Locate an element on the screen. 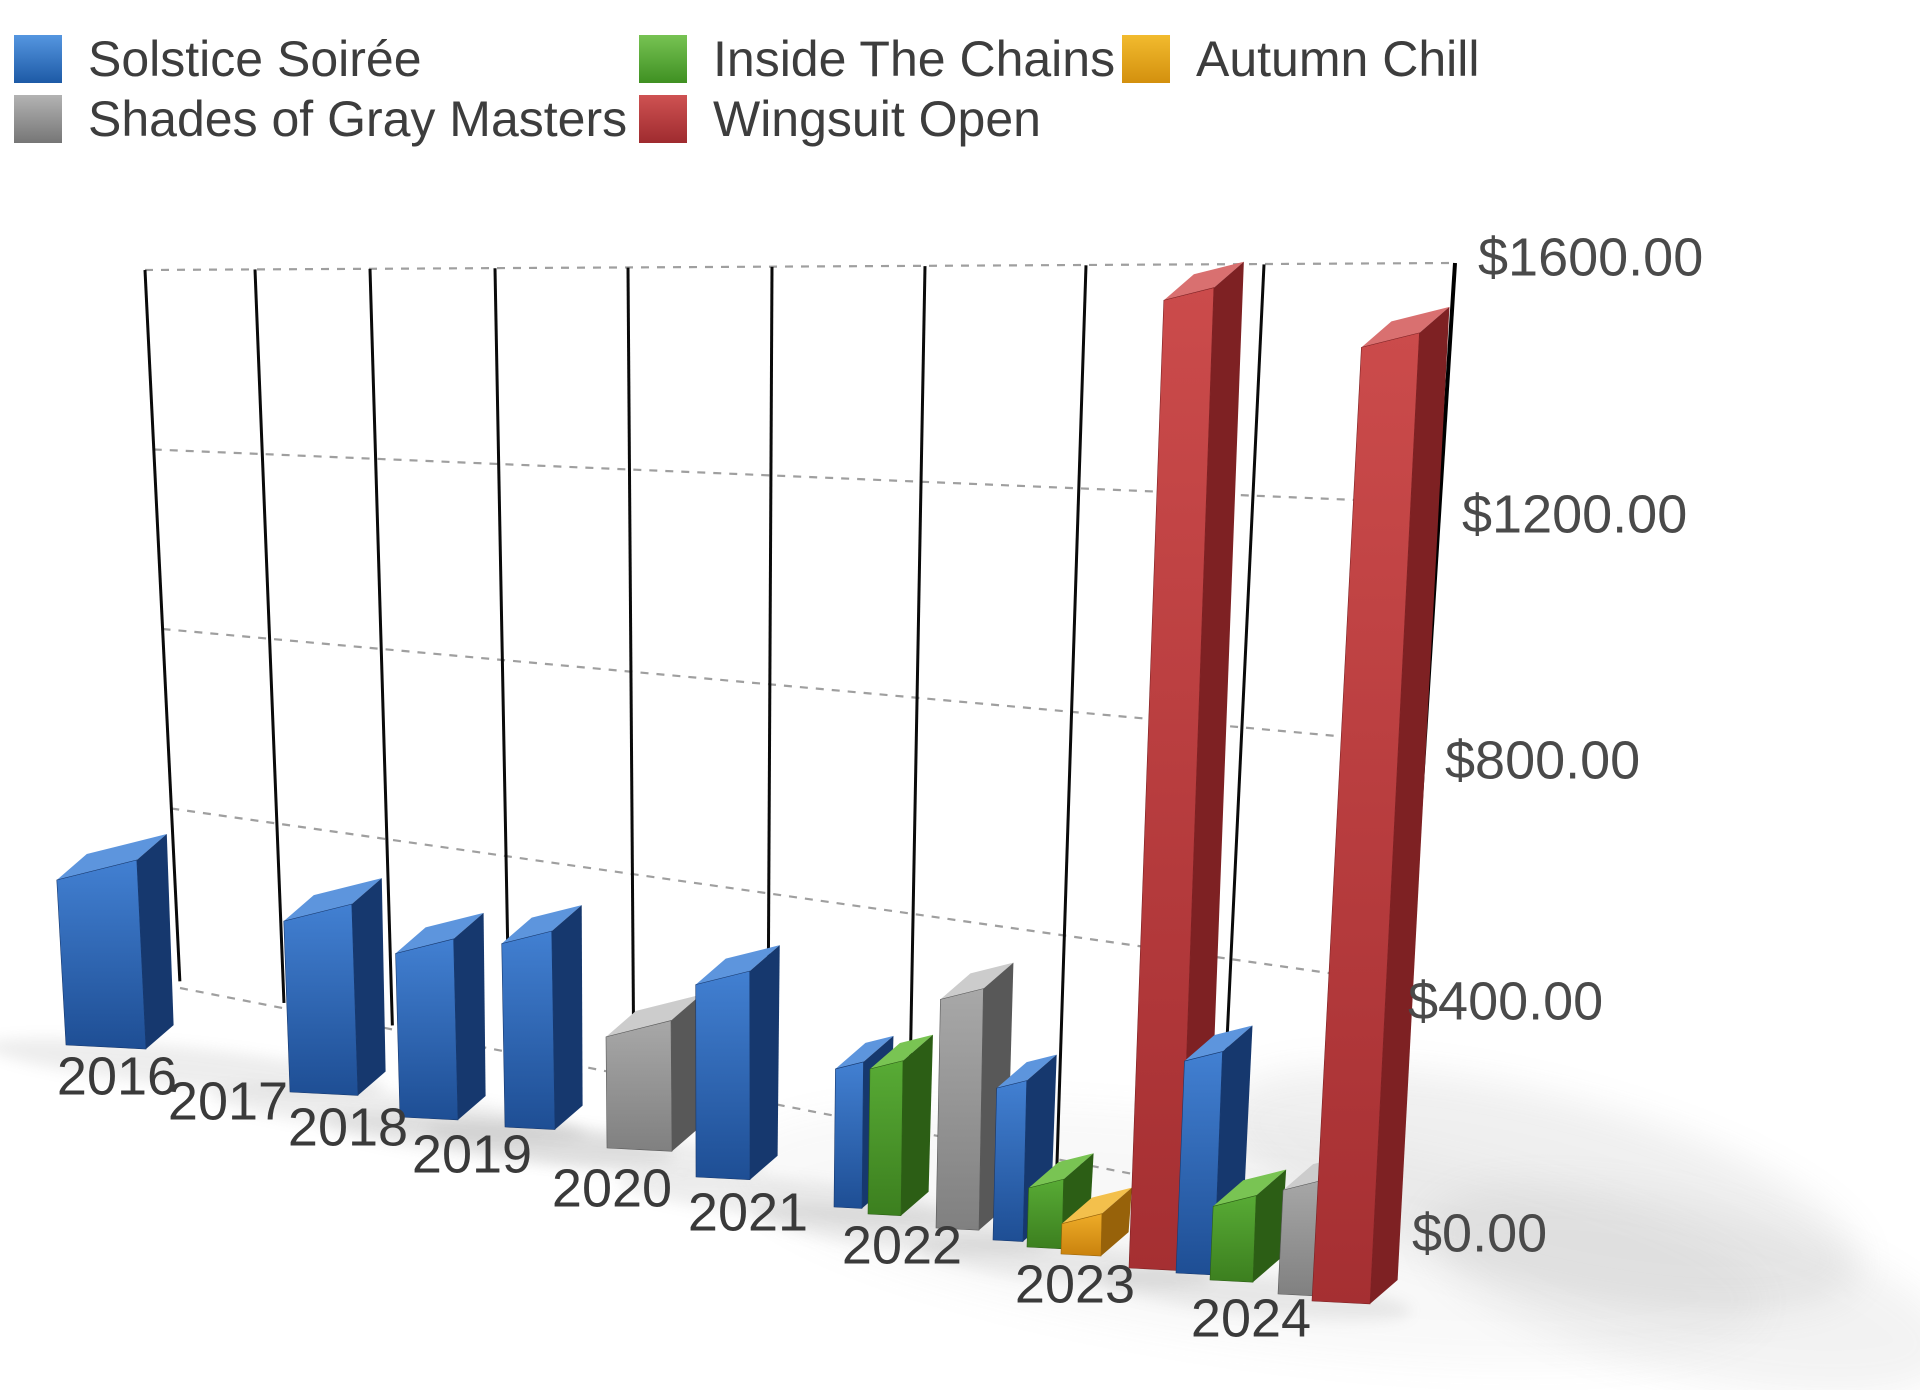 This screenshot has width=1920, height=1395. bar-2019-shades-of-gray-masters is located at coordinates (653, 1073).